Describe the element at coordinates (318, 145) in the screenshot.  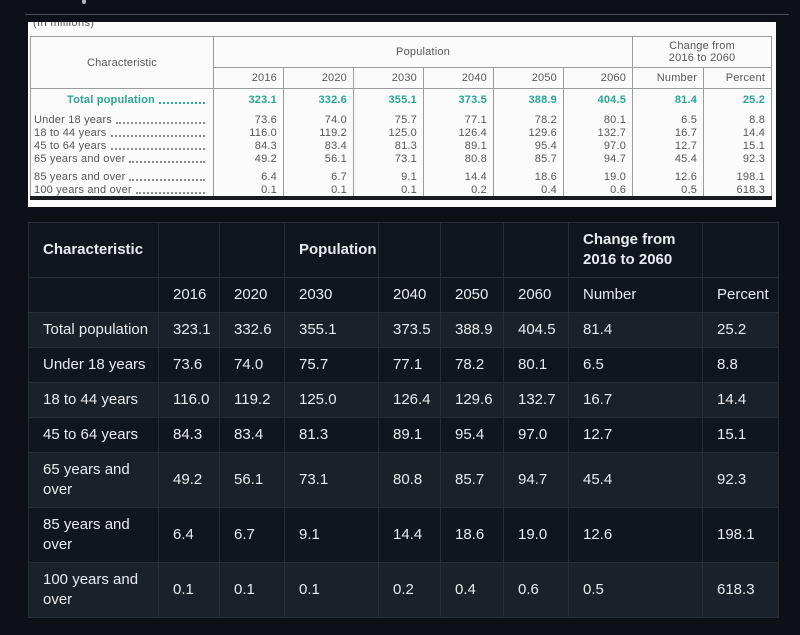
I see `value-cell: 83.4` at that location.